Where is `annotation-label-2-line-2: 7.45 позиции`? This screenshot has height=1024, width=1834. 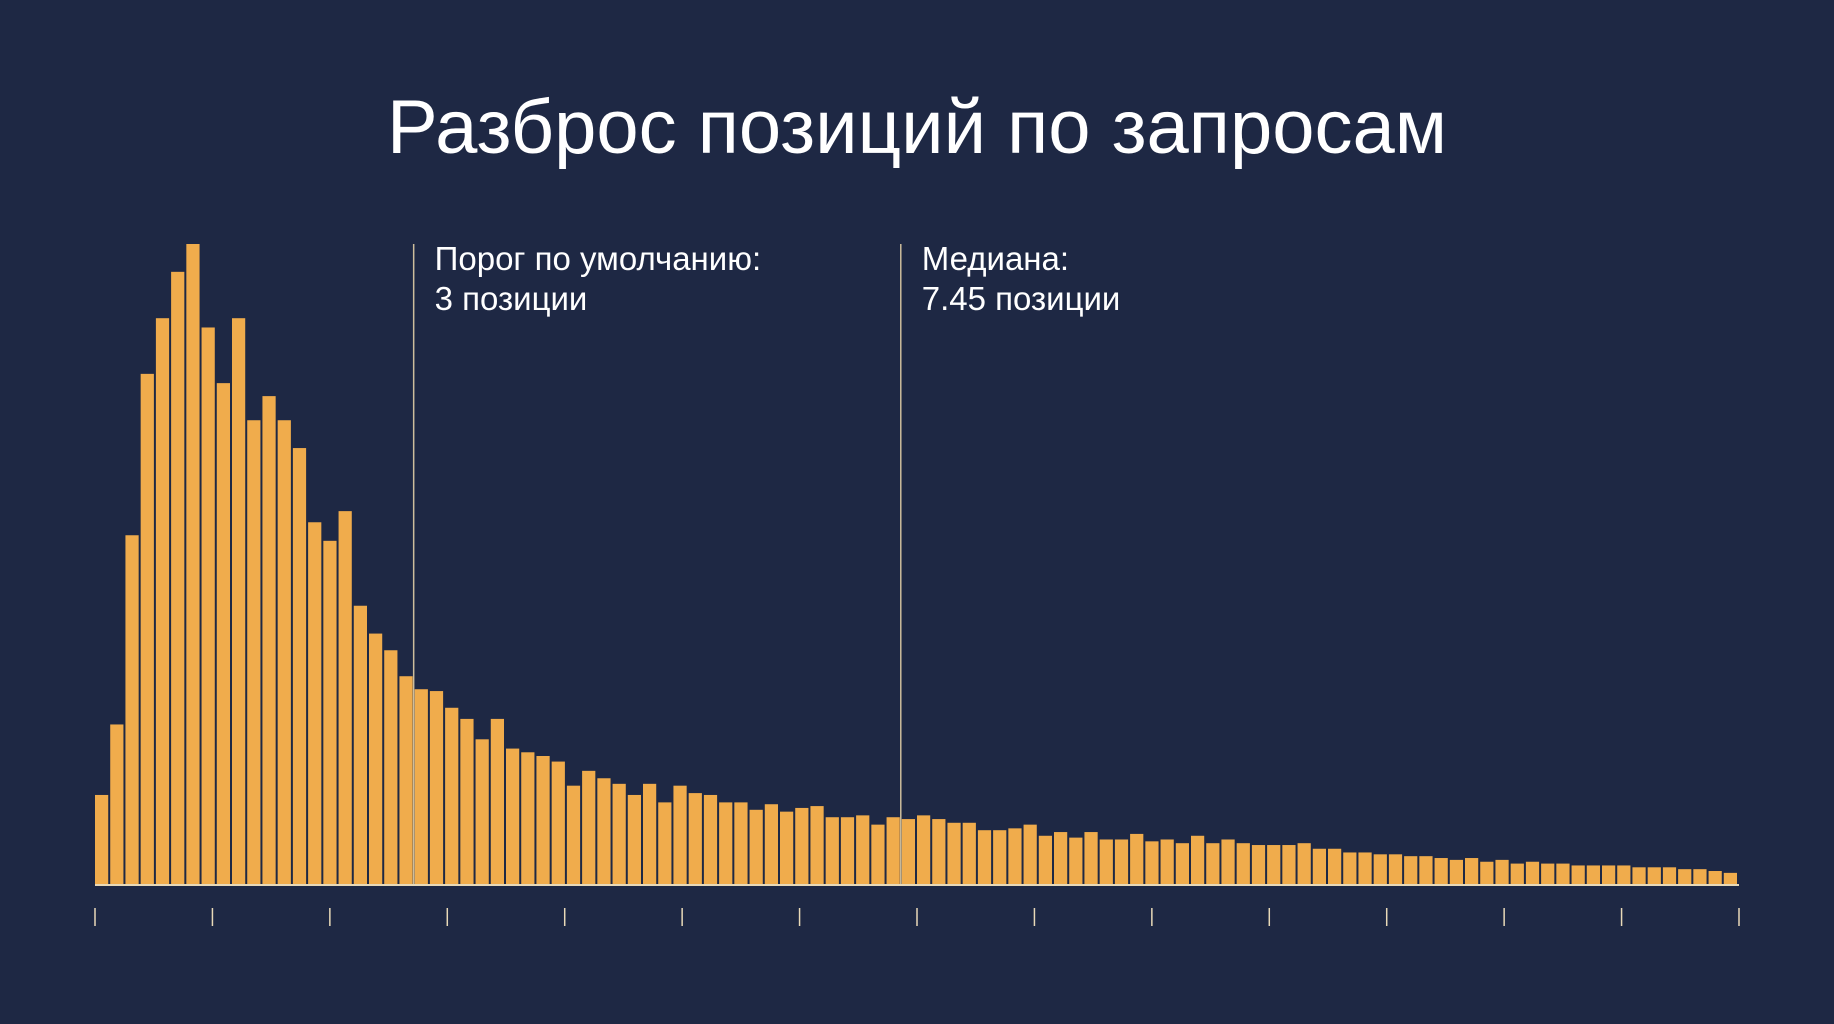
annotation-label-2-line-2: 7.45 позиции is located at coordinates (1021, 298).